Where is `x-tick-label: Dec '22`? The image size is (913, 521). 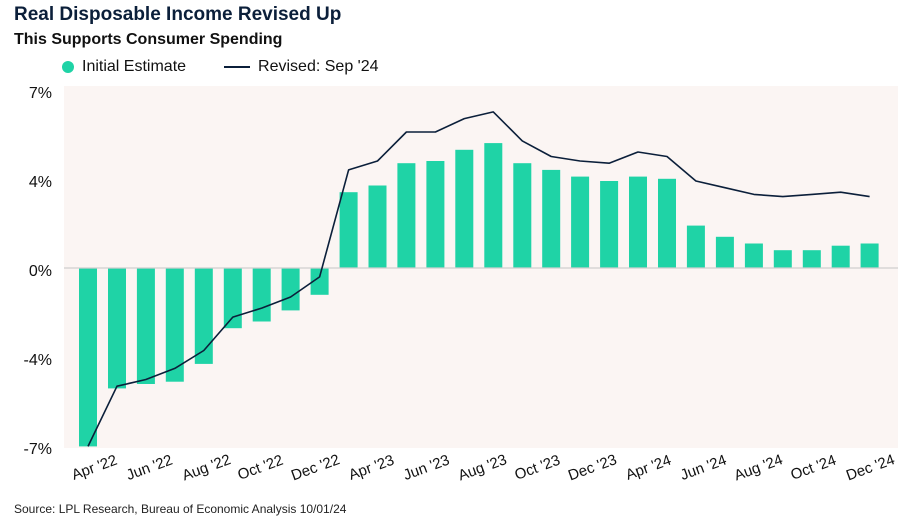 x-tick-label: Dec '22 is located at coordinates (315, 467).